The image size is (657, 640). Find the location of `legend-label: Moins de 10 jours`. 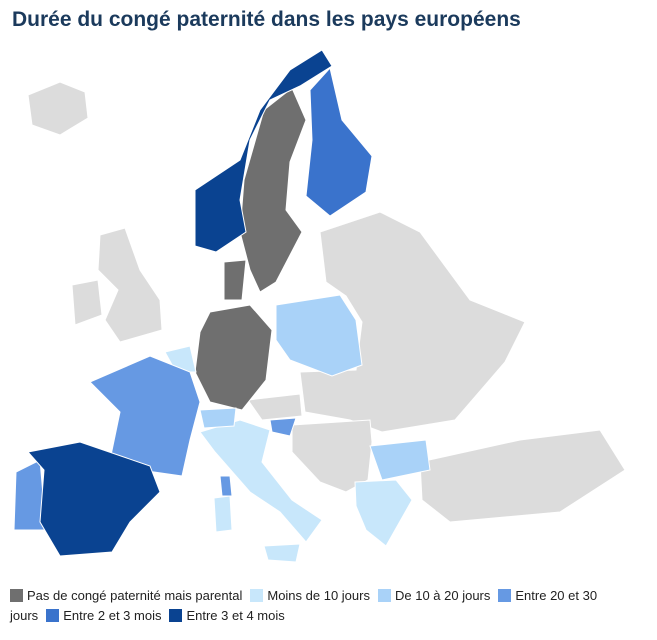

legend-label: Moins de 10 jours is located at coordinates (318, 595).